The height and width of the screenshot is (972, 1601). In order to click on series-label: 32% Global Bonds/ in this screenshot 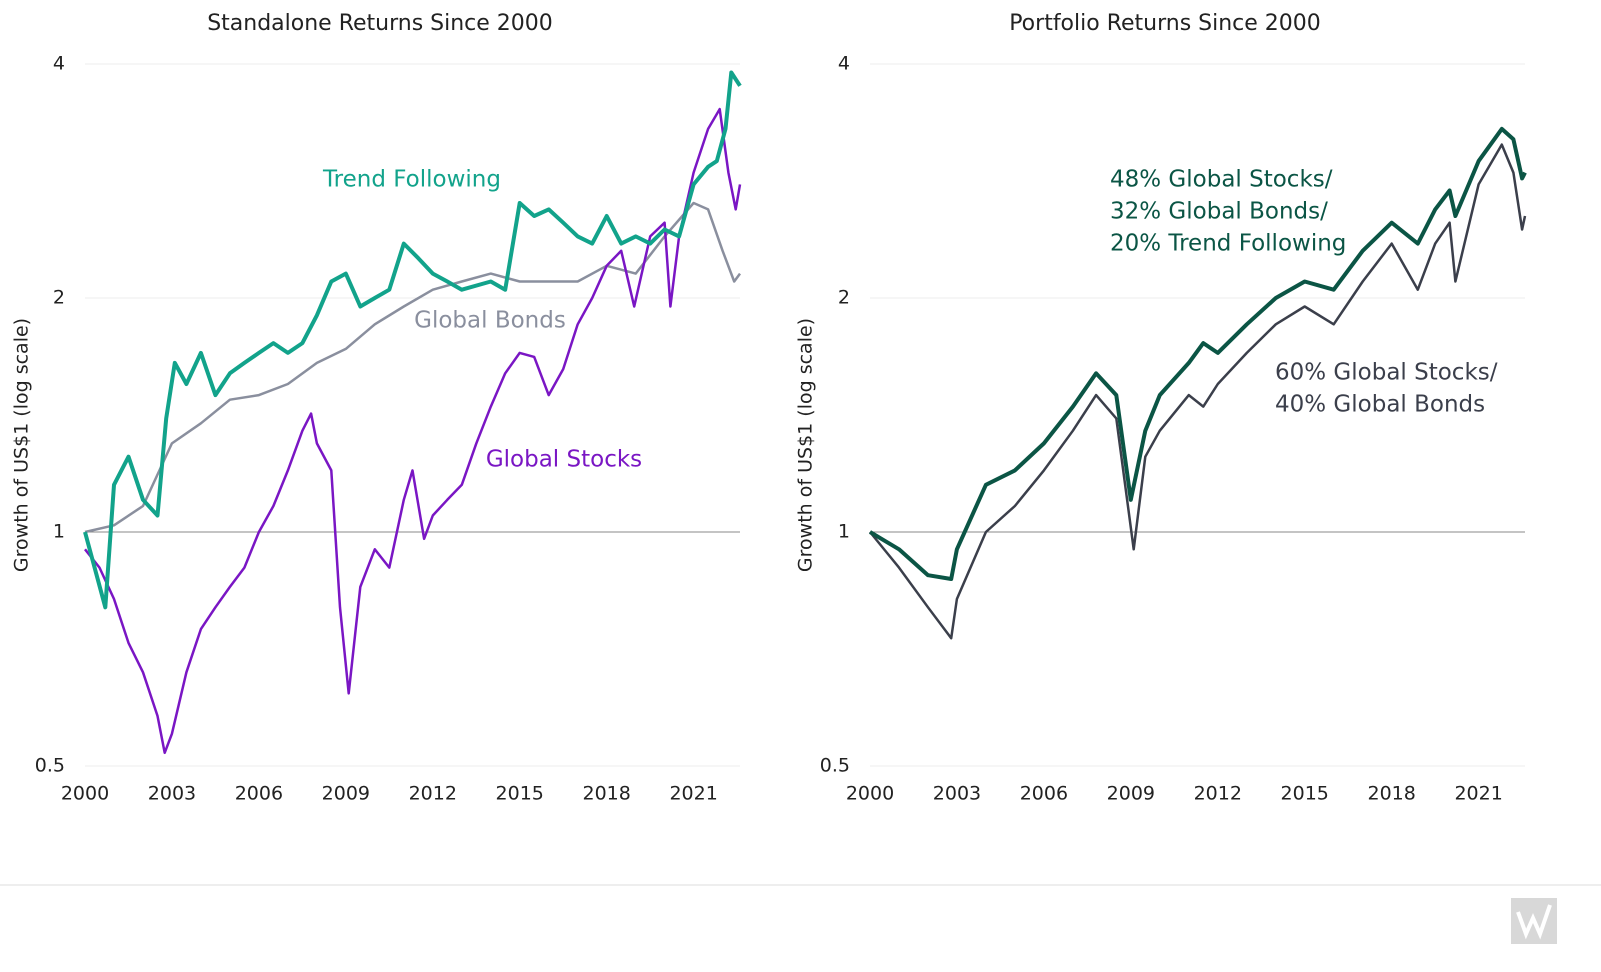, I will do `click(1219, 212)`.